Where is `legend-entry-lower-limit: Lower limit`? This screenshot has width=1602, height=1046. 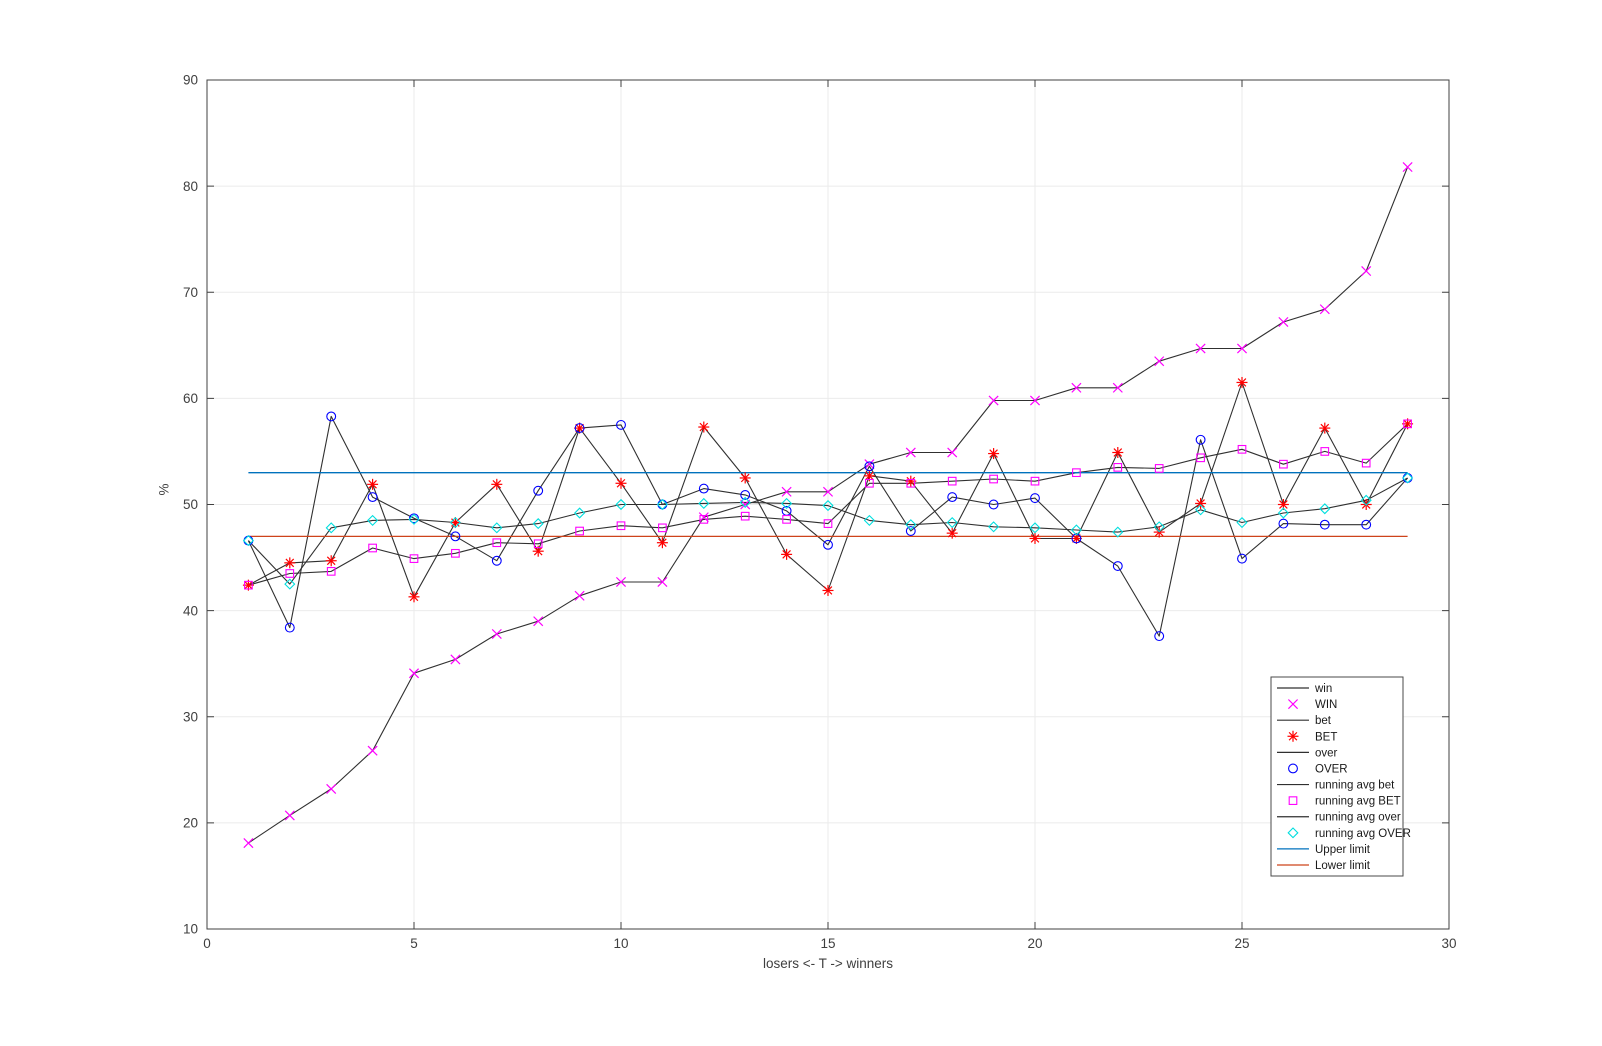 legend-entry-lower-limit: Lower limit is located at coordinates (1324, 866).